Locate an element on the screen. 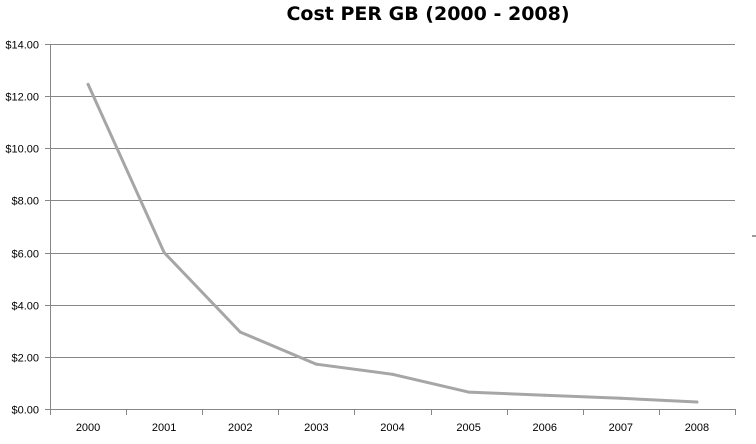 The width and height of the screenshot is (756, 444). x-tick-labels: 2000 2001 2002 2003 2004 2005 2006 2007 2008 is located at coordinates (392, 428).